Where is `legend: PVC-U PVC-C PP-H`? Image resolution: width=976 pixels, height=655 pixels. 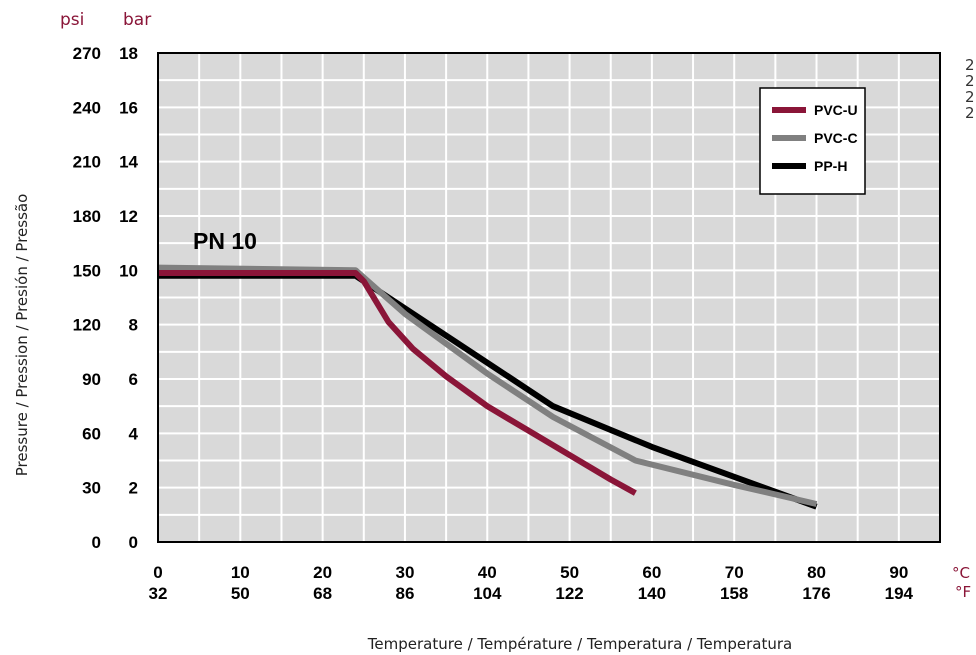 legend: PVC-U PVC-C PP-H is located at coordinates (812, 141).